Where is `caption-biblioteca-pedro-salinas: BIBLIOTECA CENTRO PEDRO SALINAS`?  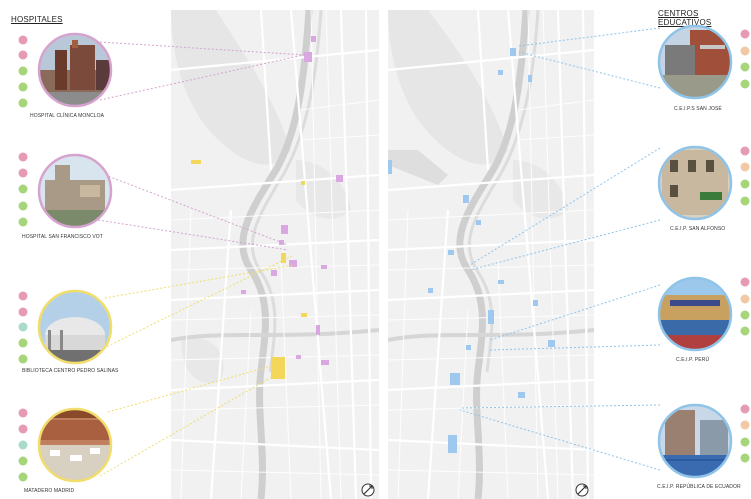
caption-biblioteca-pedro-salinas: BIBLIOTECA CENTRO PEDRO SALINAS is located at coordinates (70, 371).